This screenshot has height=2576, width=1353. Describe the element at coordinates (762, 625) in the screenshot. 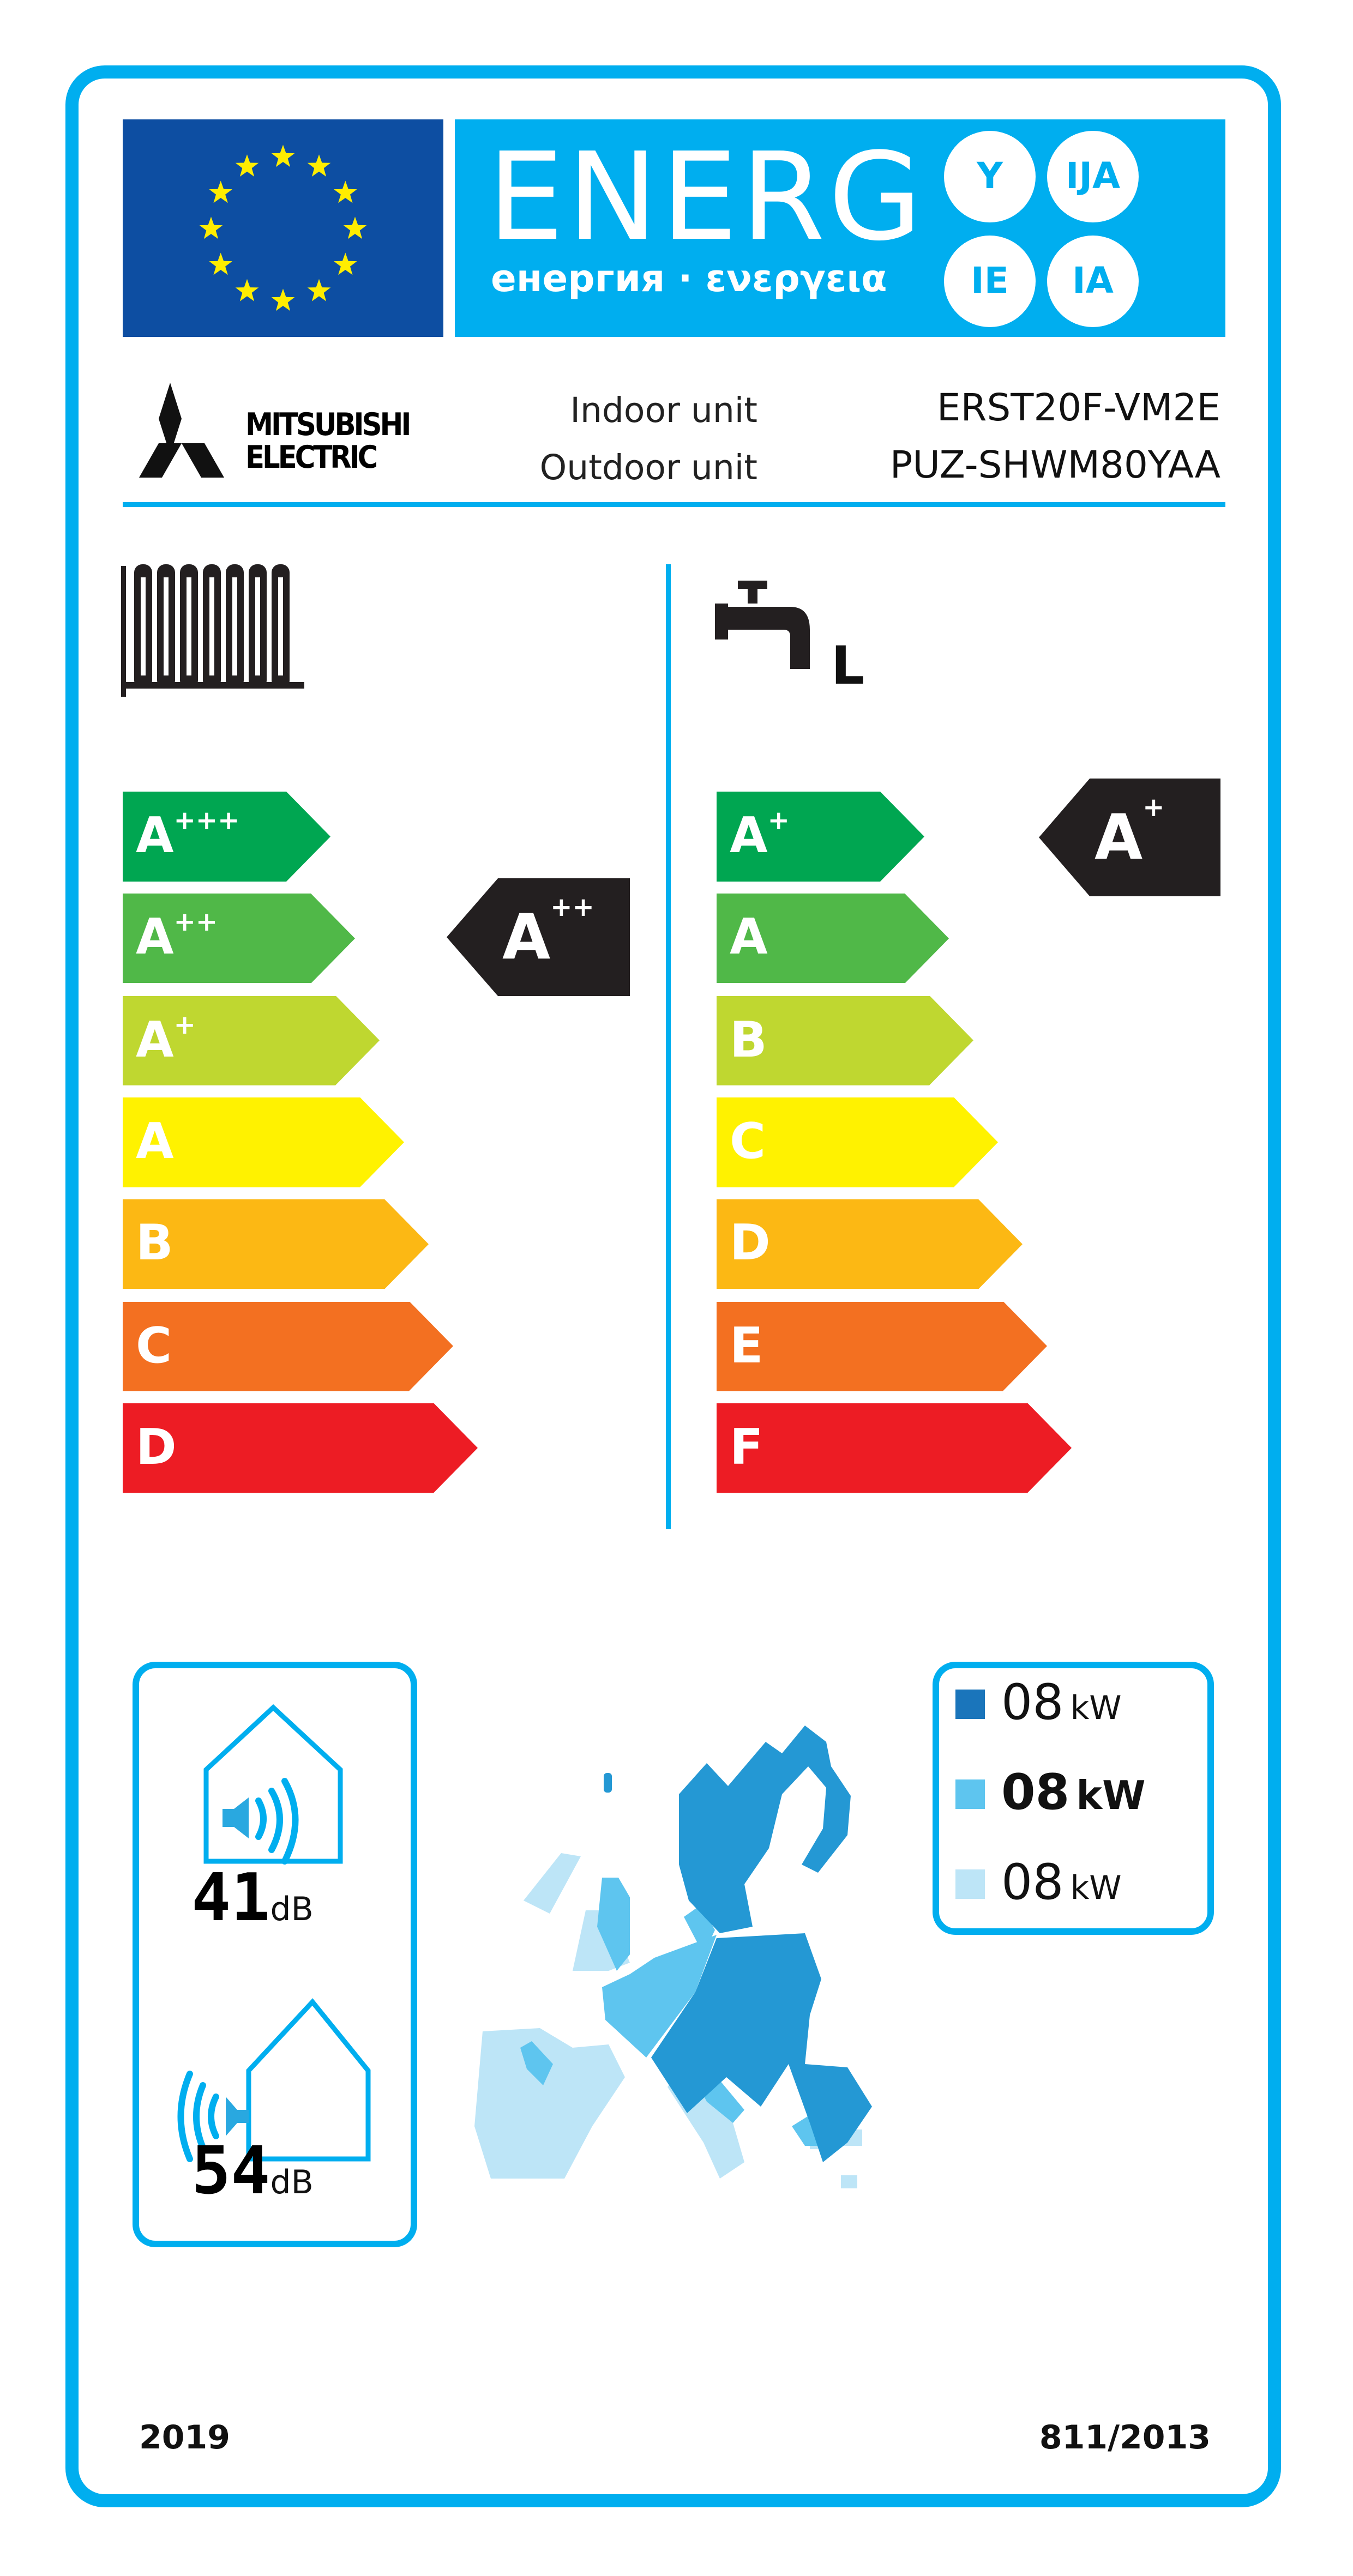

I see `tap-icon` at that location.